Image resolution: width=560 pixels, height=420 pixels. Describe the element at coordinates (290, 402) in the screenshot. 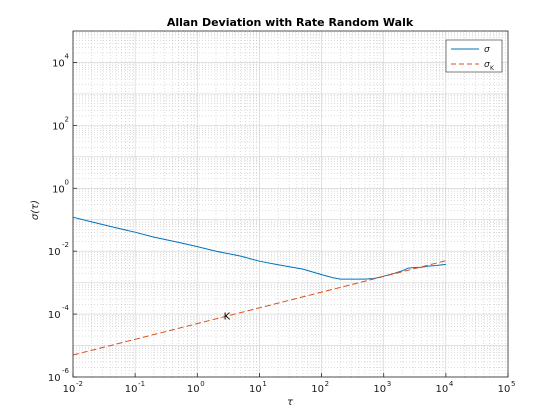

I see `x-axis-label: τ` at that location.